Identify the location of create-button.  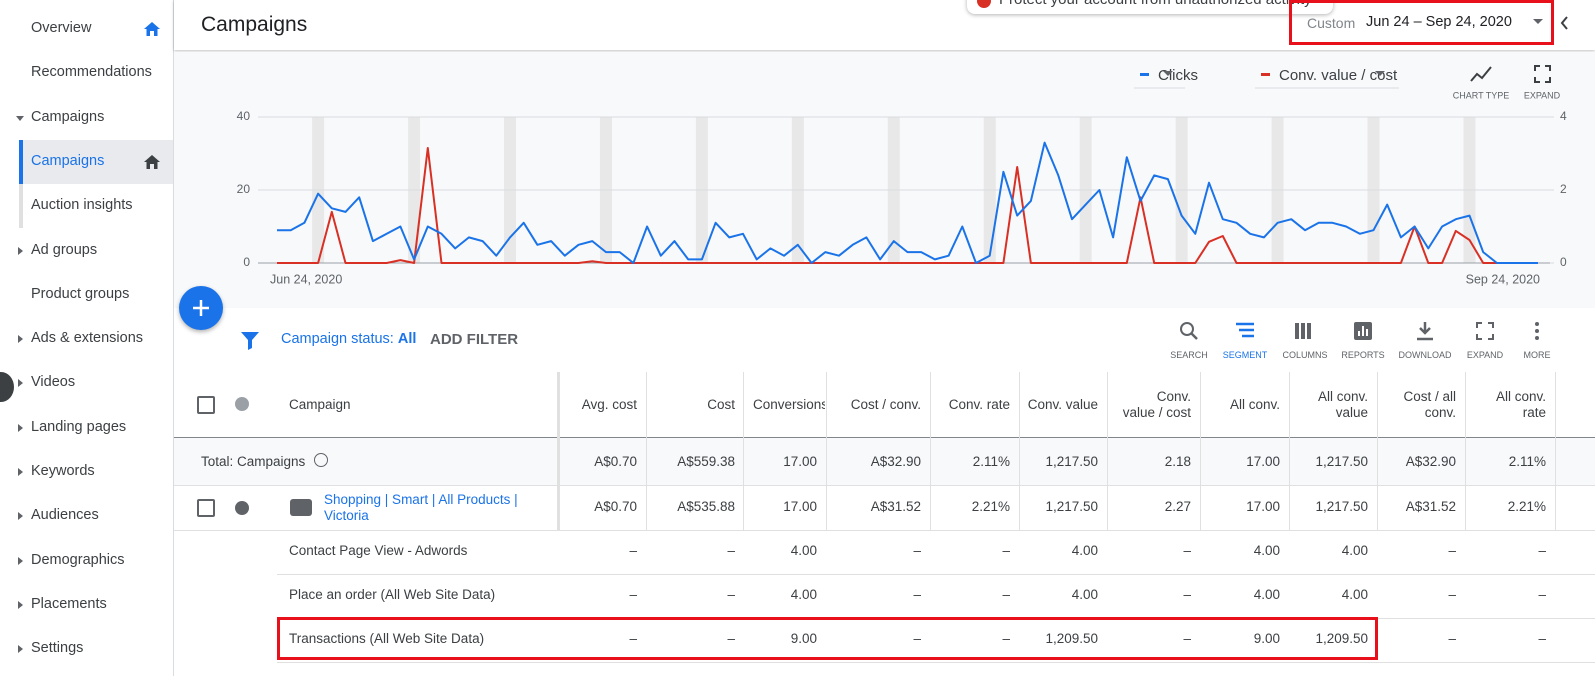
(201, 308).